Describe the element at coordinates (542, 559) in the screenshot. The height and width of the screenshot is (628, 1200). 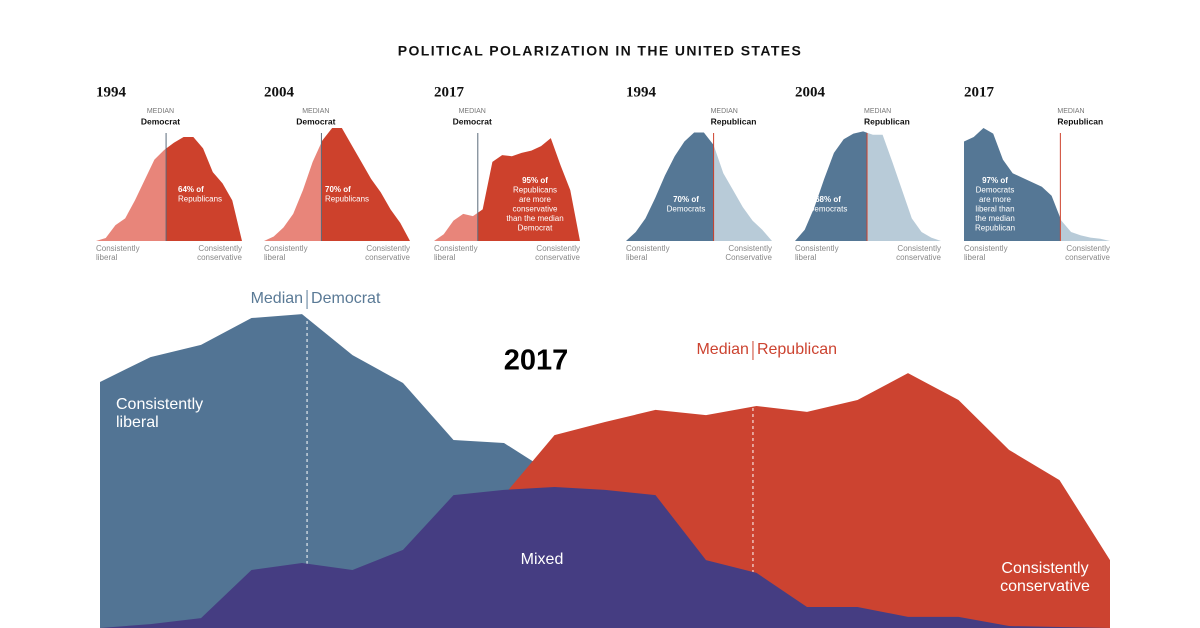
I see `series-label: Mixed` at that location.